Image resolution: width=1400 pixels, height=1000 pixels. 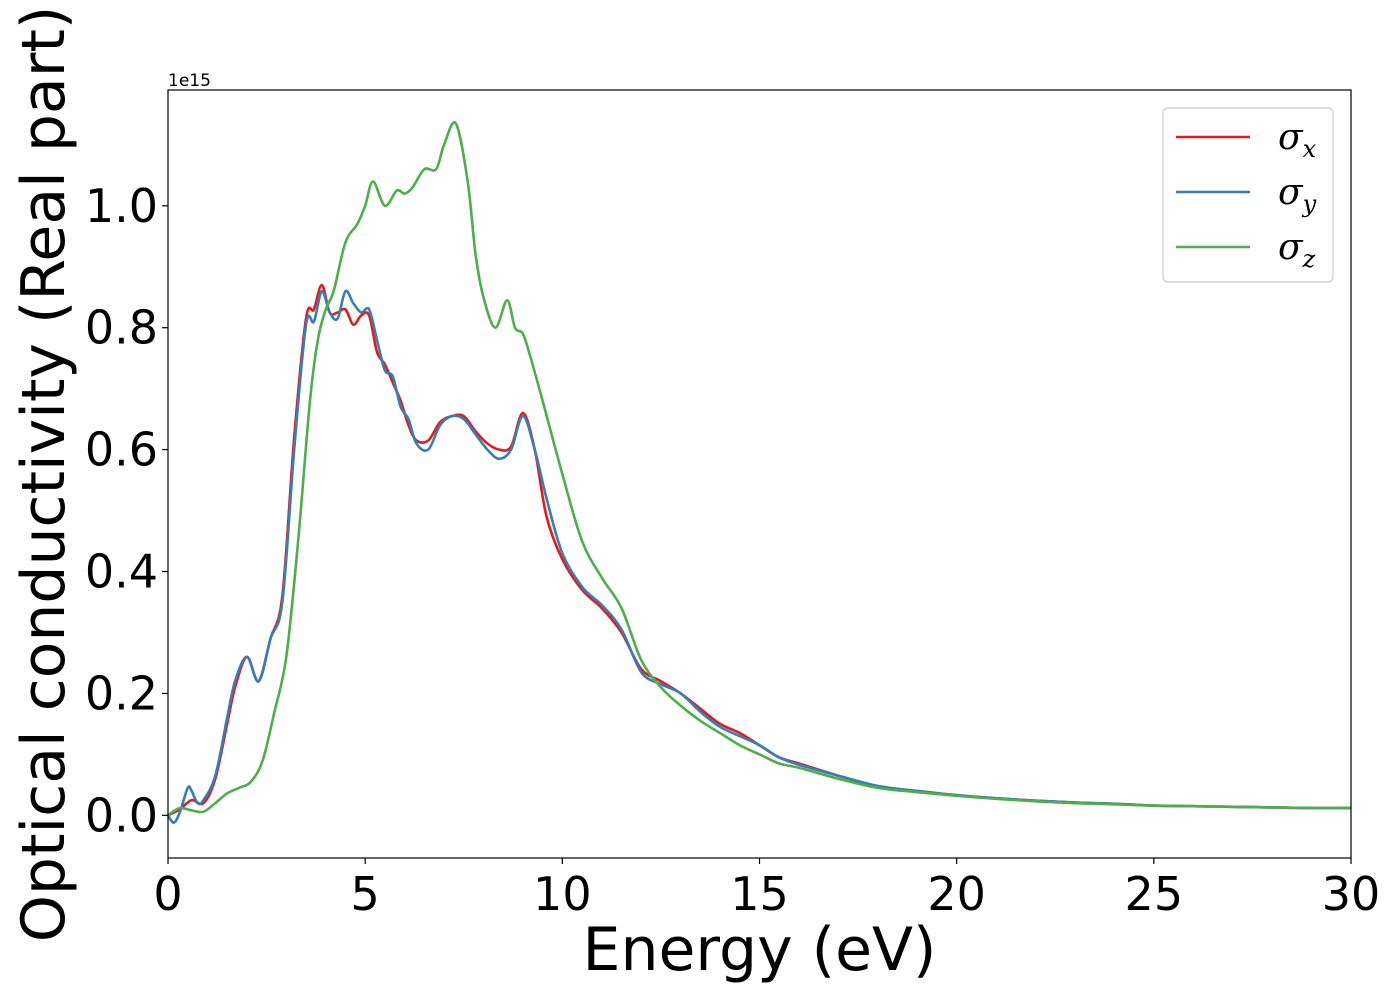 I want to click on legend: σx σy σz, so click(x=1248, y=195).